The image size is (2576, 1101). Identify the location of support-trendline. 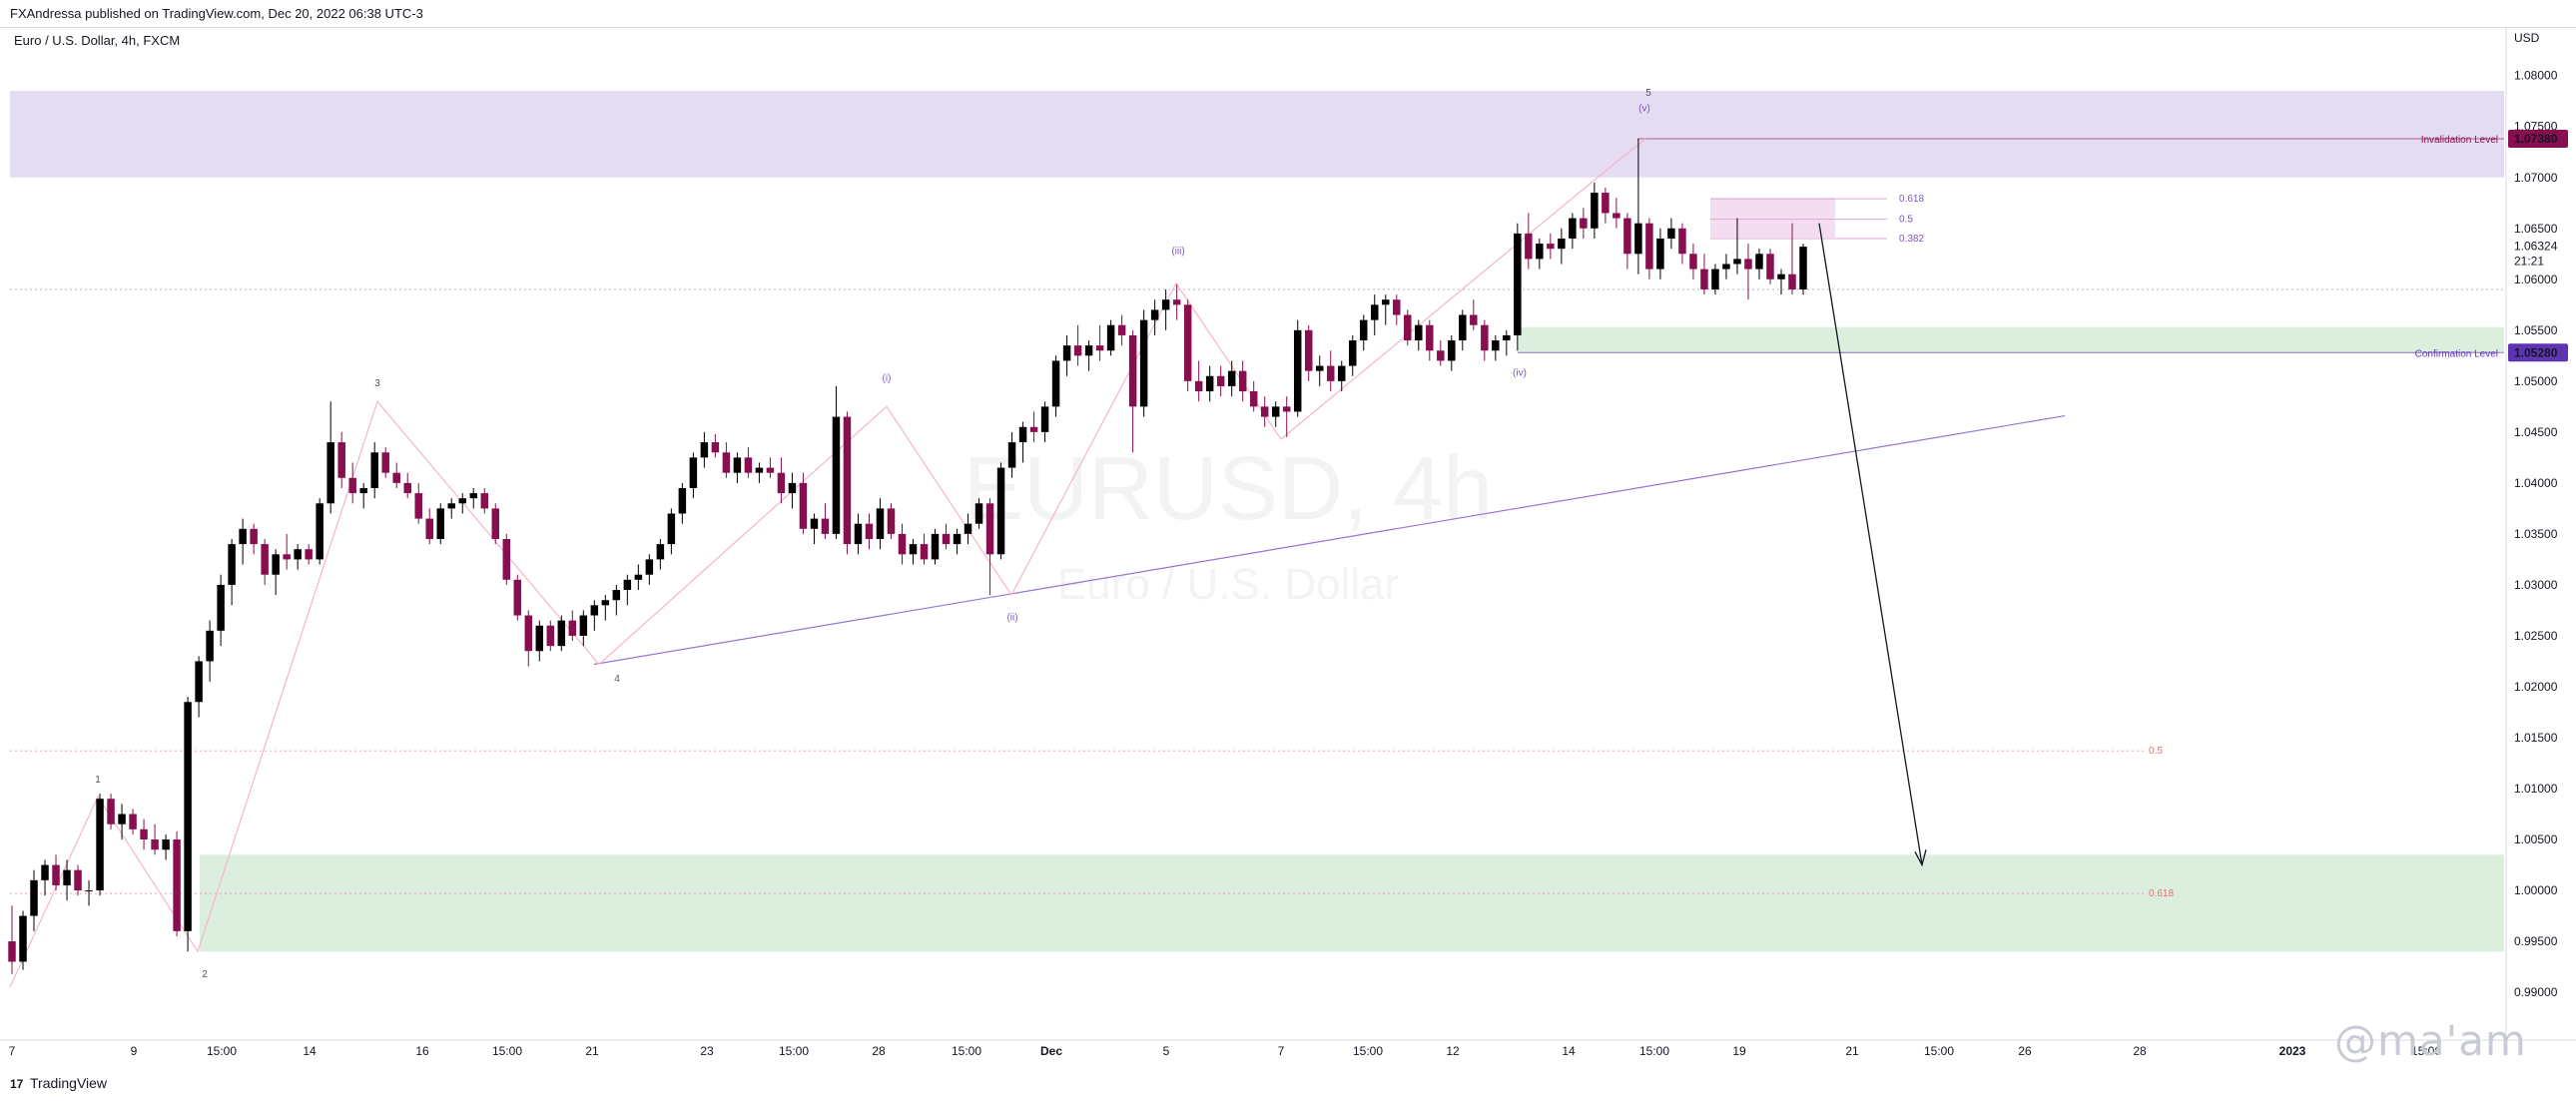
(1329, 540).